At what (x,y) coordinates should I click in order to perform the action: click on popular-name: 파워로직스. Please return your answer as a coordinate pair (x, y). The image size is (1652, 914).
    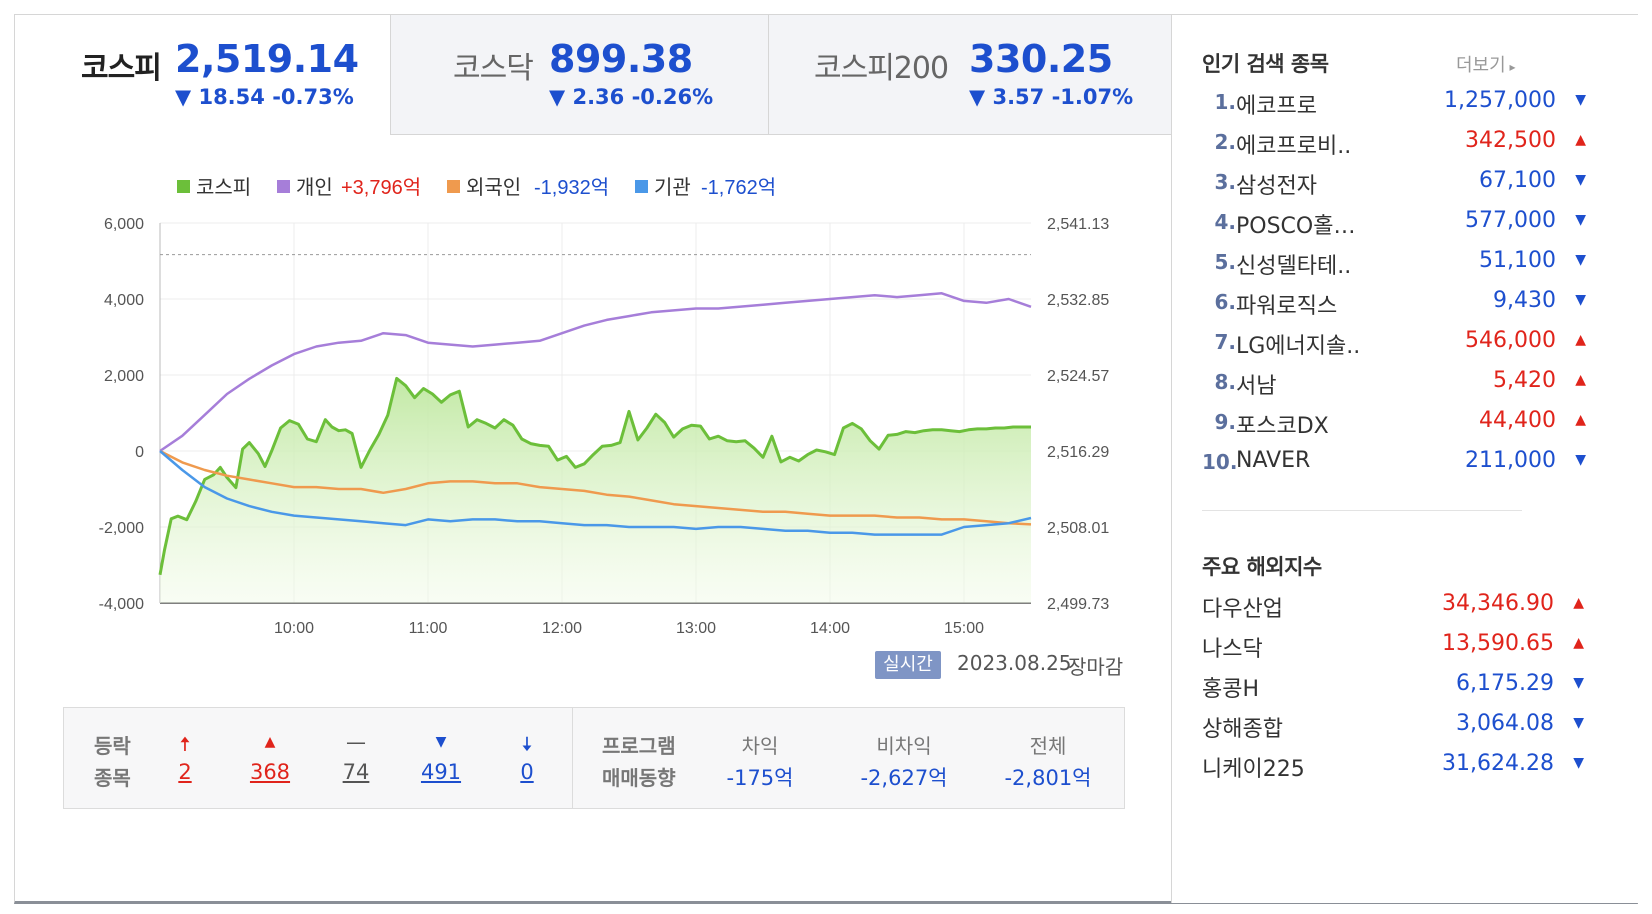
    Looking at the image, I should click on (1287, 306).